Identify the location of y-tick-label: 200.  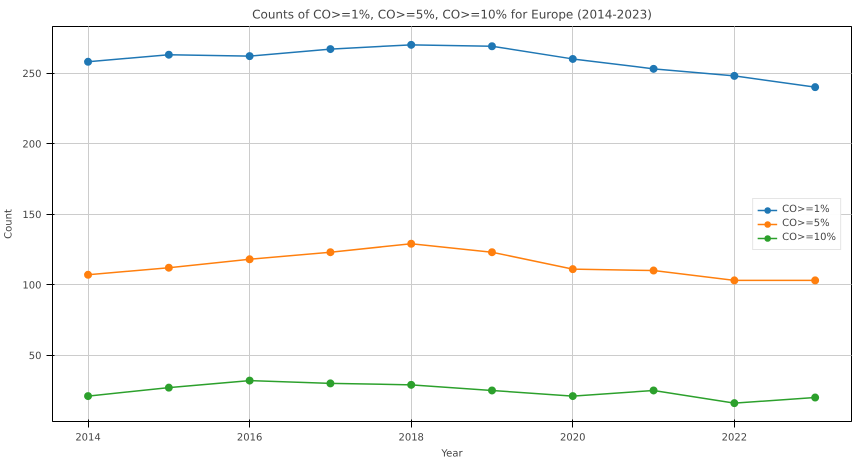
(32, 145).